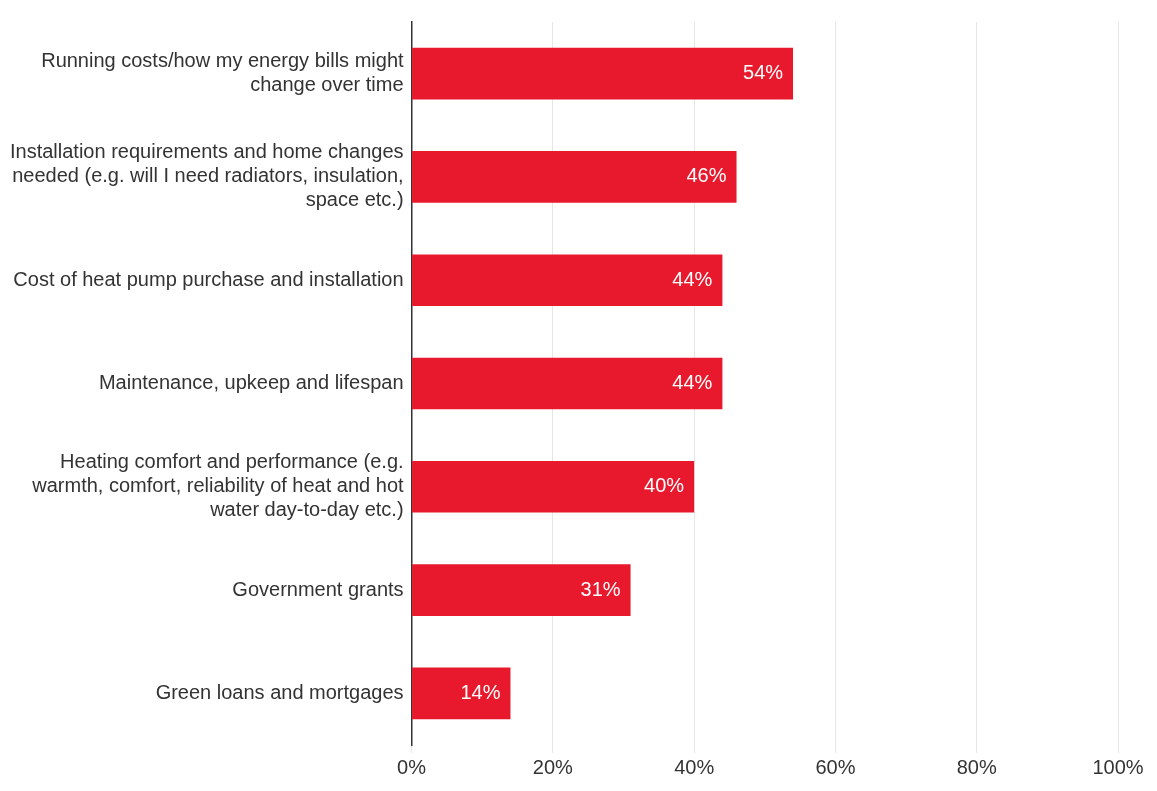 The width and height of the screenshot is (1157, 791). I want to click on x-tick-label: 0%, so click(412, 766).